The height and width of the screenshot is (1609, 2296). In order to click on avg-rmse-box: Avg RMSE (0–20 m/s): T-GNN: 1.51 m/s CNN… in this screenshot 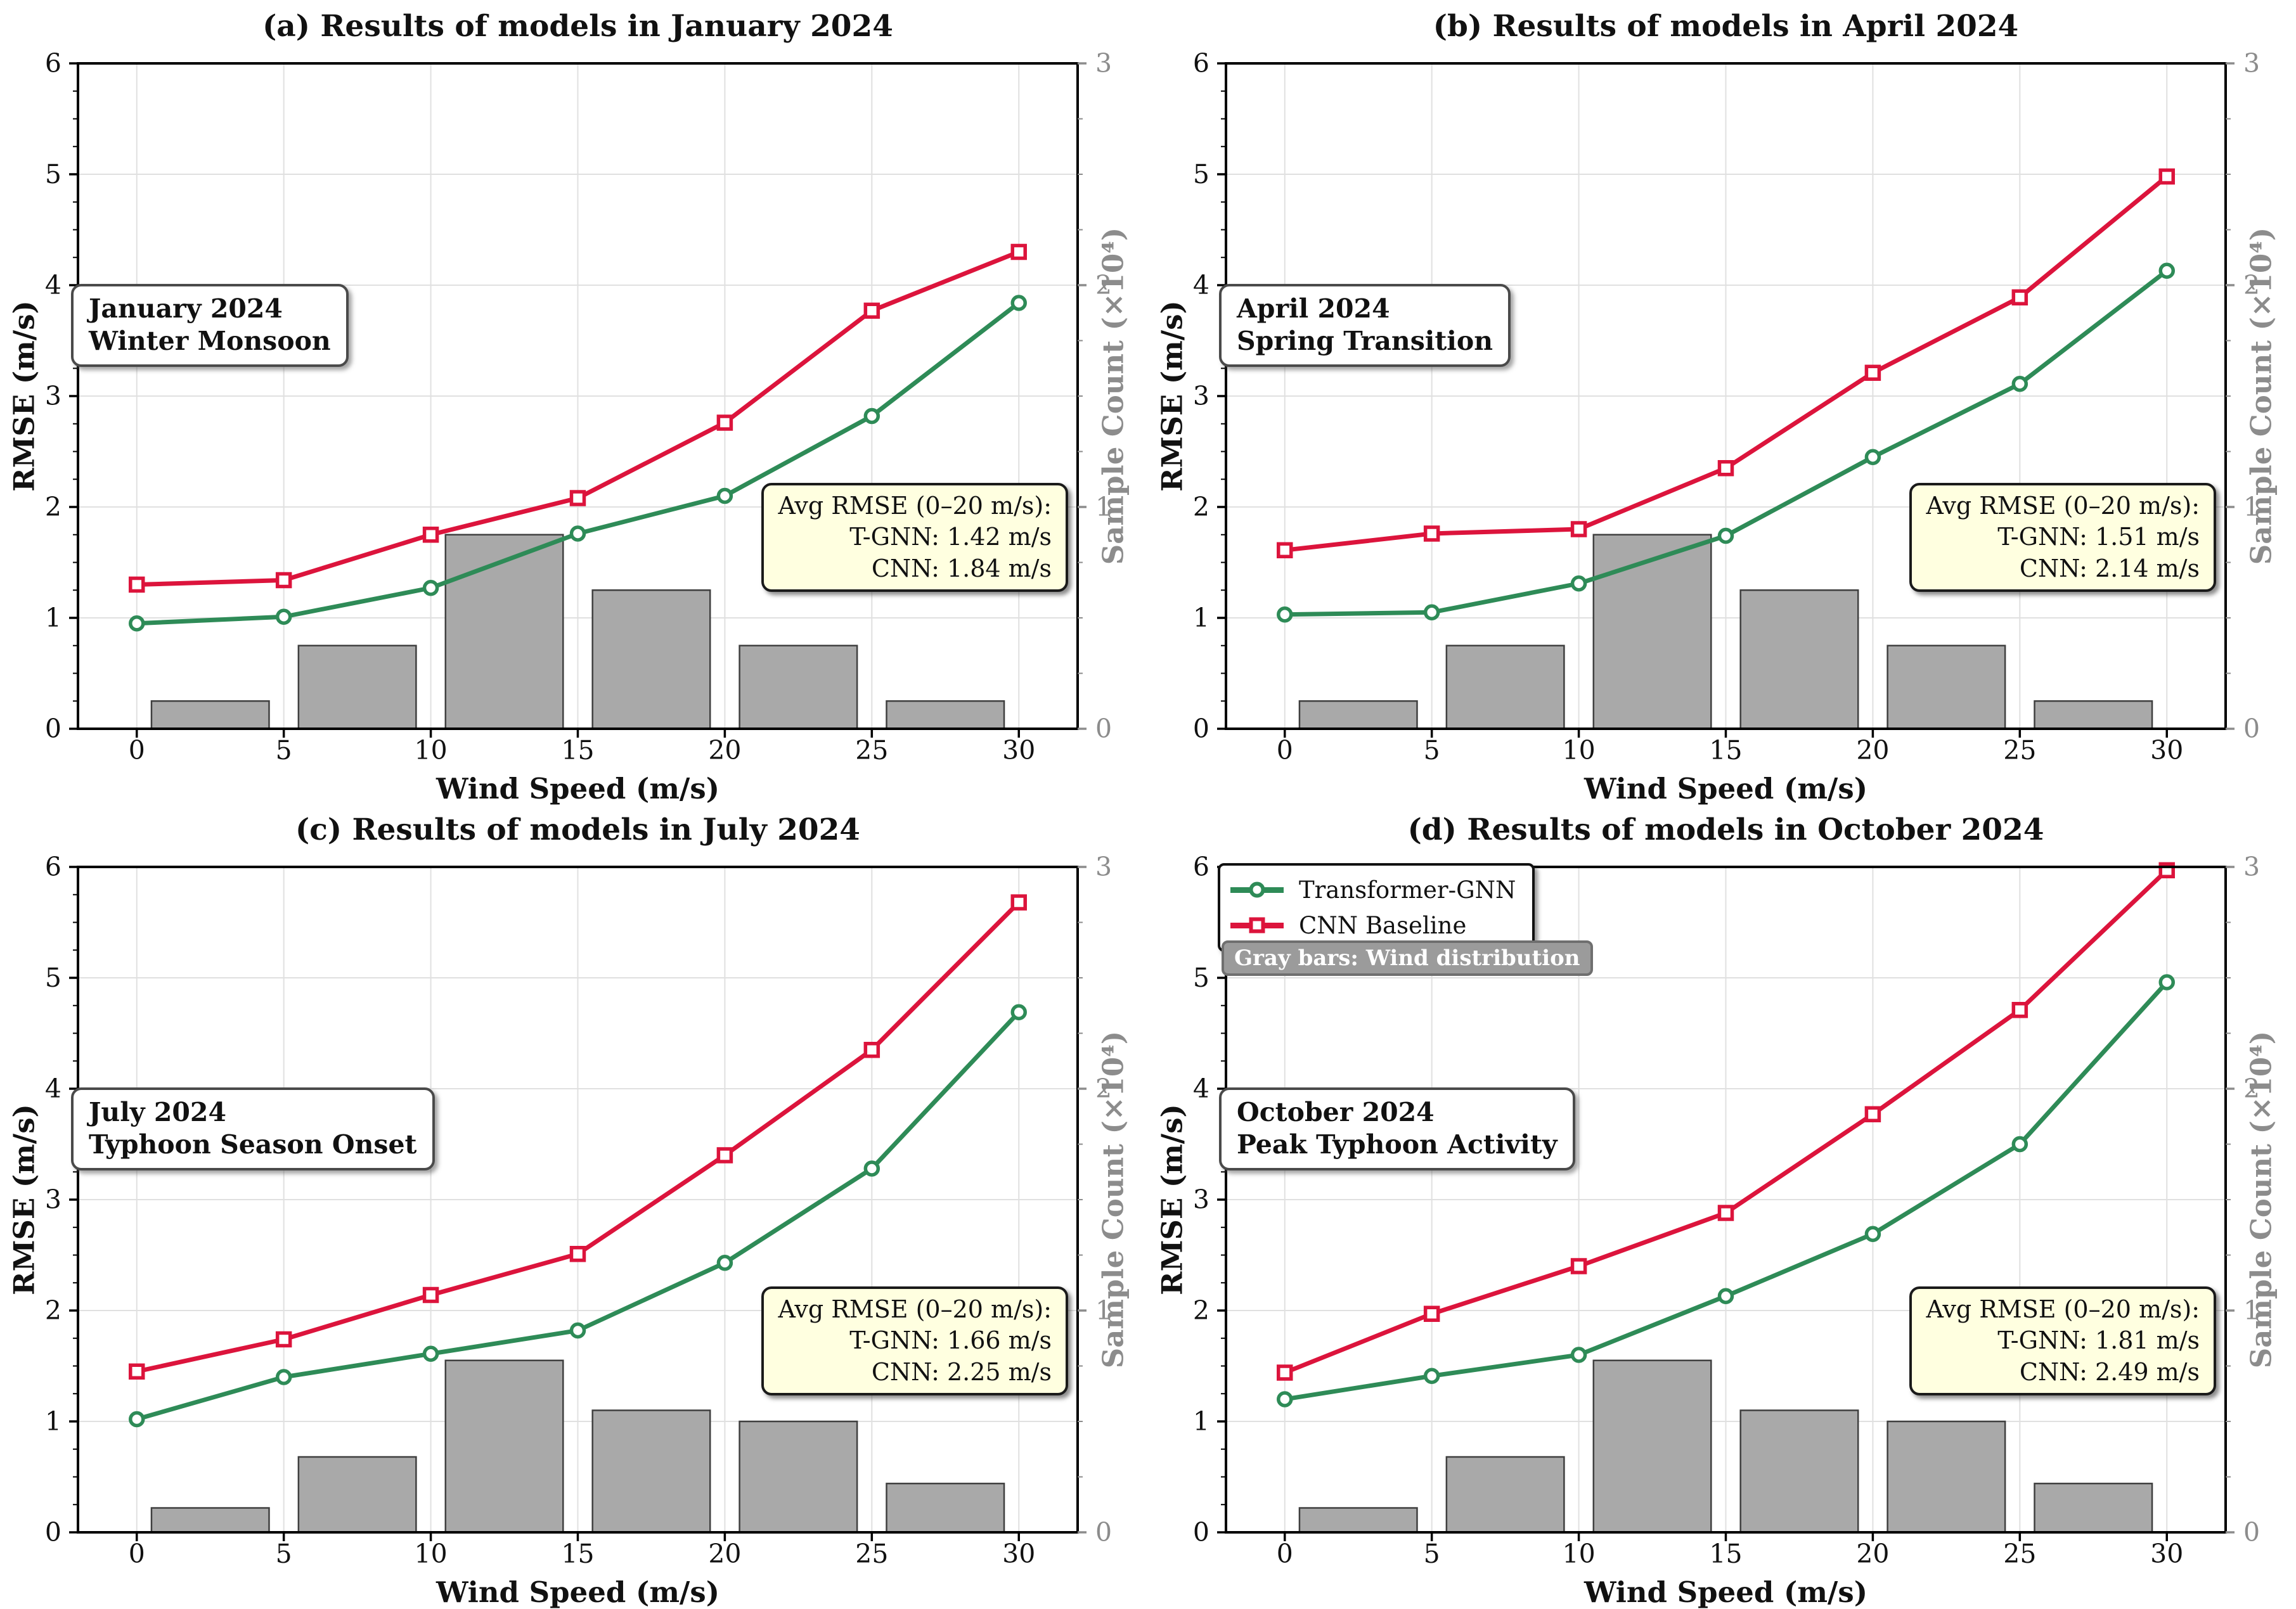, I will do `click(2062, 538)`.